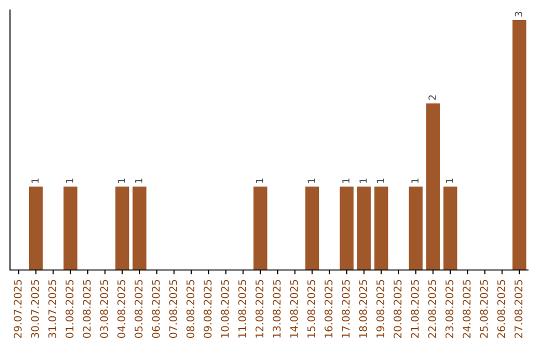  I want to click on x-tick-label: 10.08.2025, so click(224, 309).